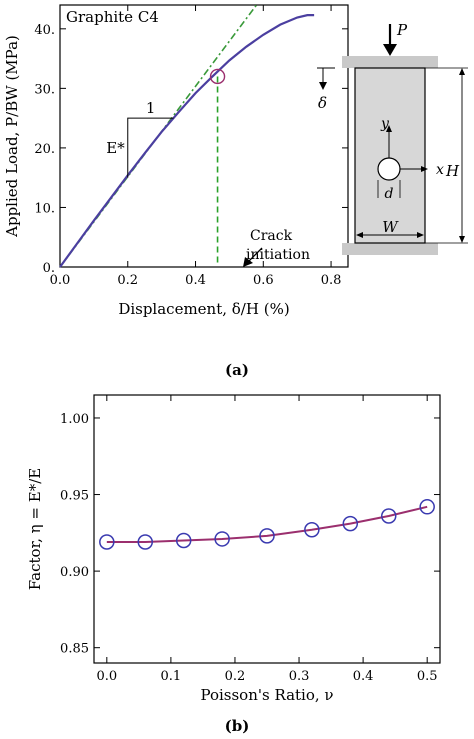 The width and height of the screenshot is (474, 739). I want to click on linear-fit-line, so click(158, 136).